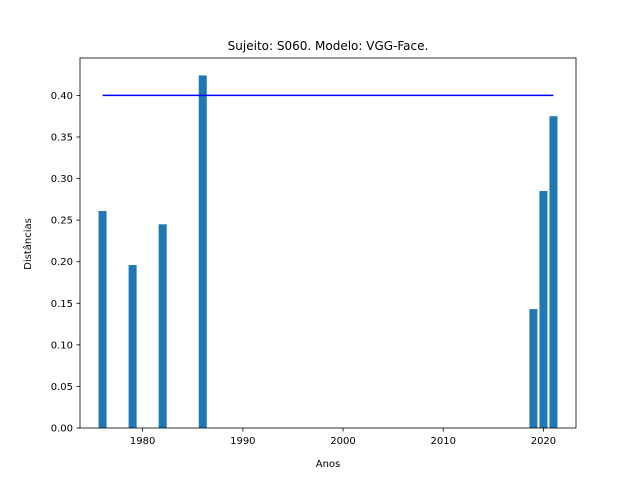  I want to click on x-axis-title: Anos, so click(328, 464).